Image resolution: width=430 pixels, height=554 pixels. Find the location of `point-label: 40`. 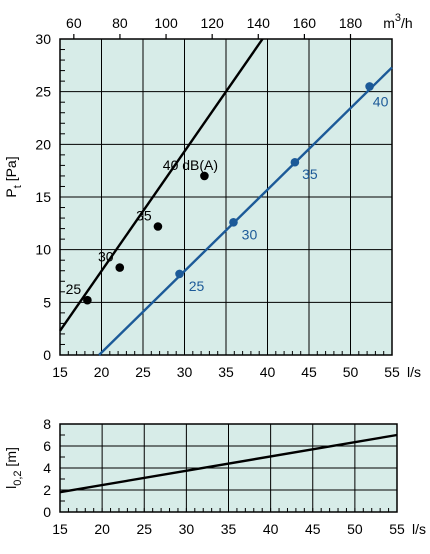

point-label: 40 is located at coordinates (381, 101).